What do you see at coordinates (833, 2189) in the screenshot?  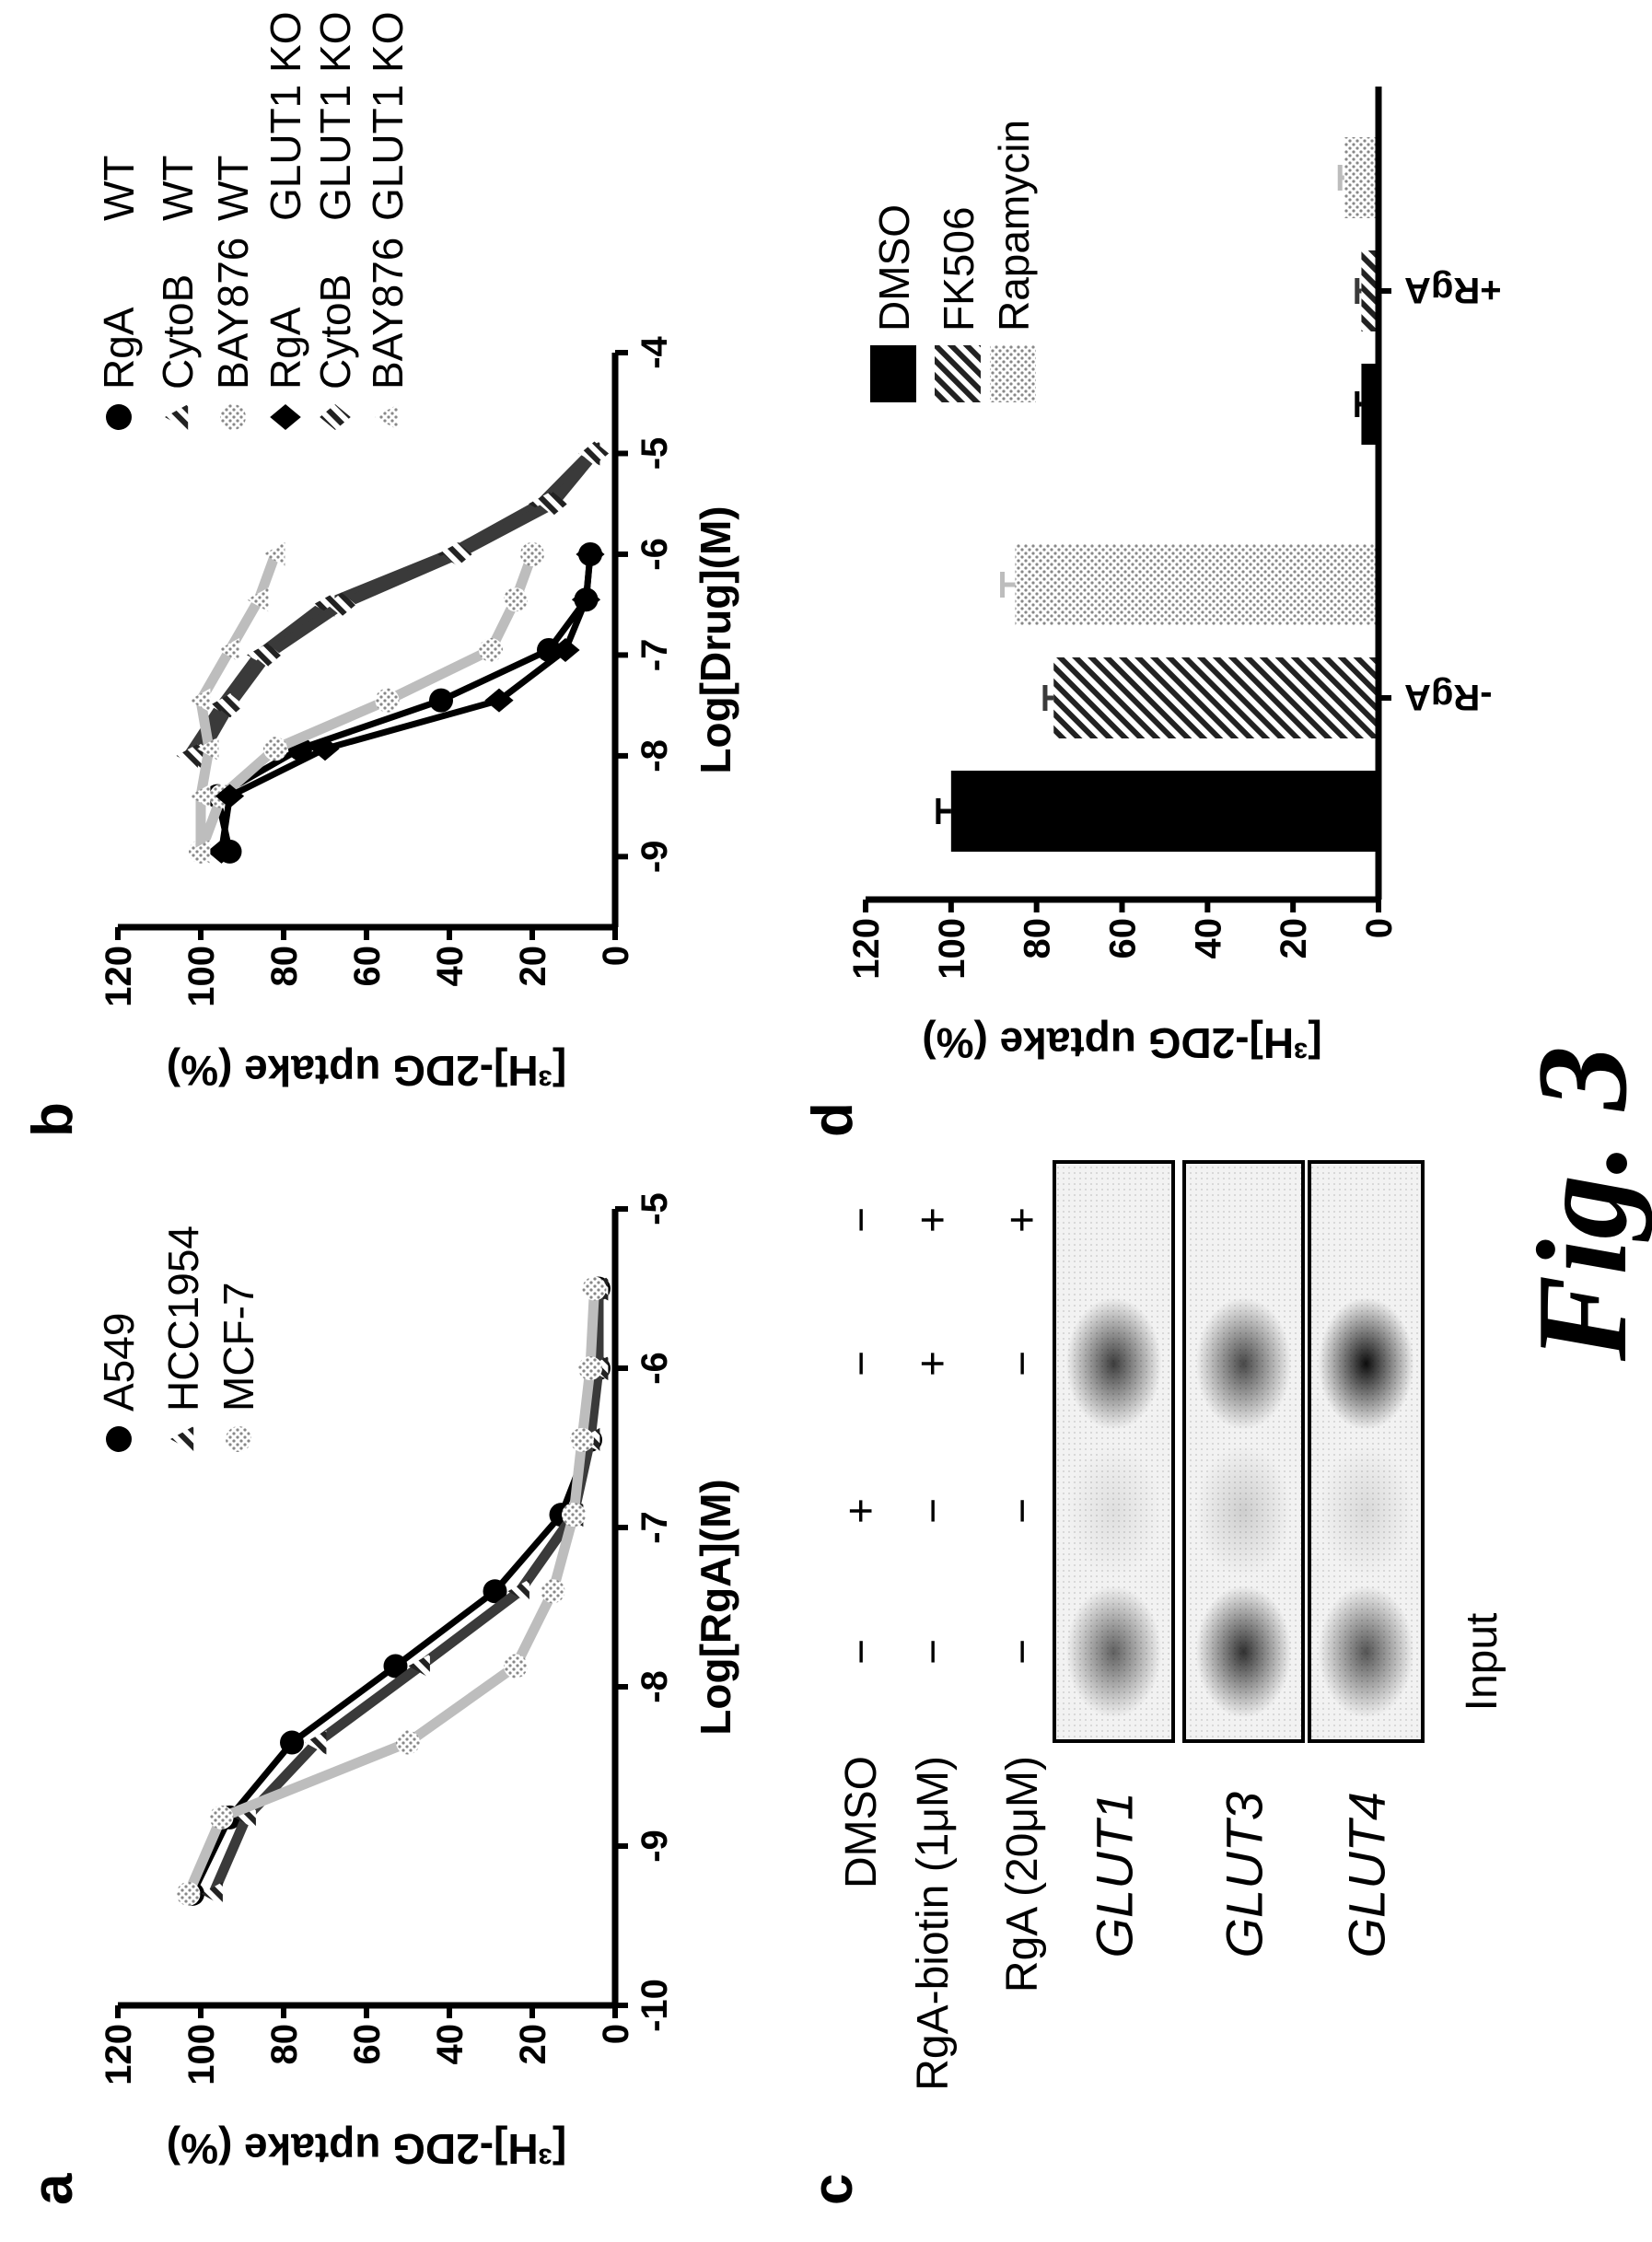 I see `panel-label-c: c` at bounding box center [833, 2189].